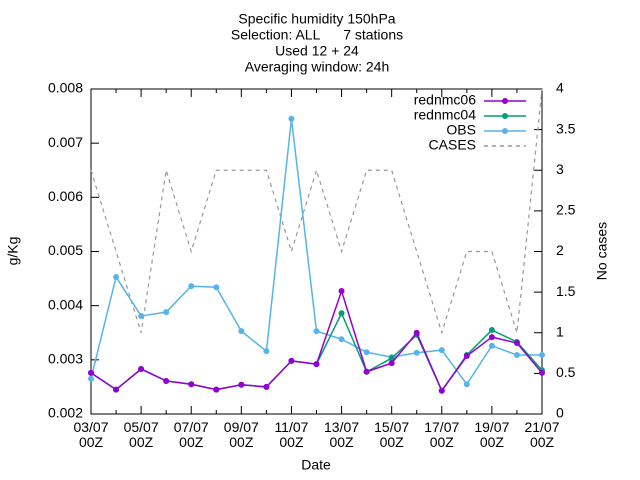 The width and height of the screenshot is (640, 480). Describe the element at coordinates (316, 465) in the screenshot. I see `x-axis-label: Date` at that location.